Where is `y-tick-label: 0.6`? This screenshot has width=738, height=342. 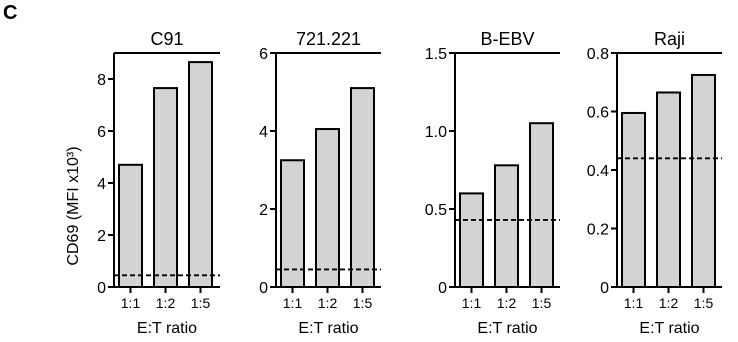 y-tick-label: 0.6 is located at coordinates (598, 113).